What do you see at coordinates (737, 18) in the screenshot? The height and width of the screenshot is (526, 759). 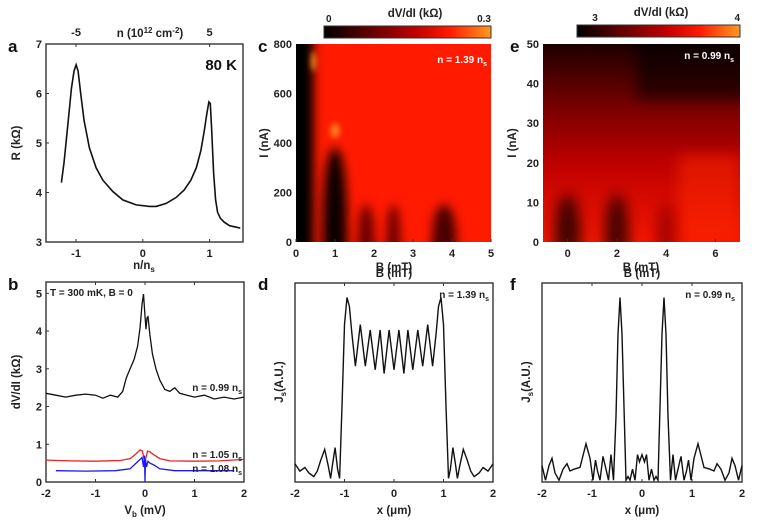 I see `colorbar-max-label: 4` at bounding box center [737, 18].